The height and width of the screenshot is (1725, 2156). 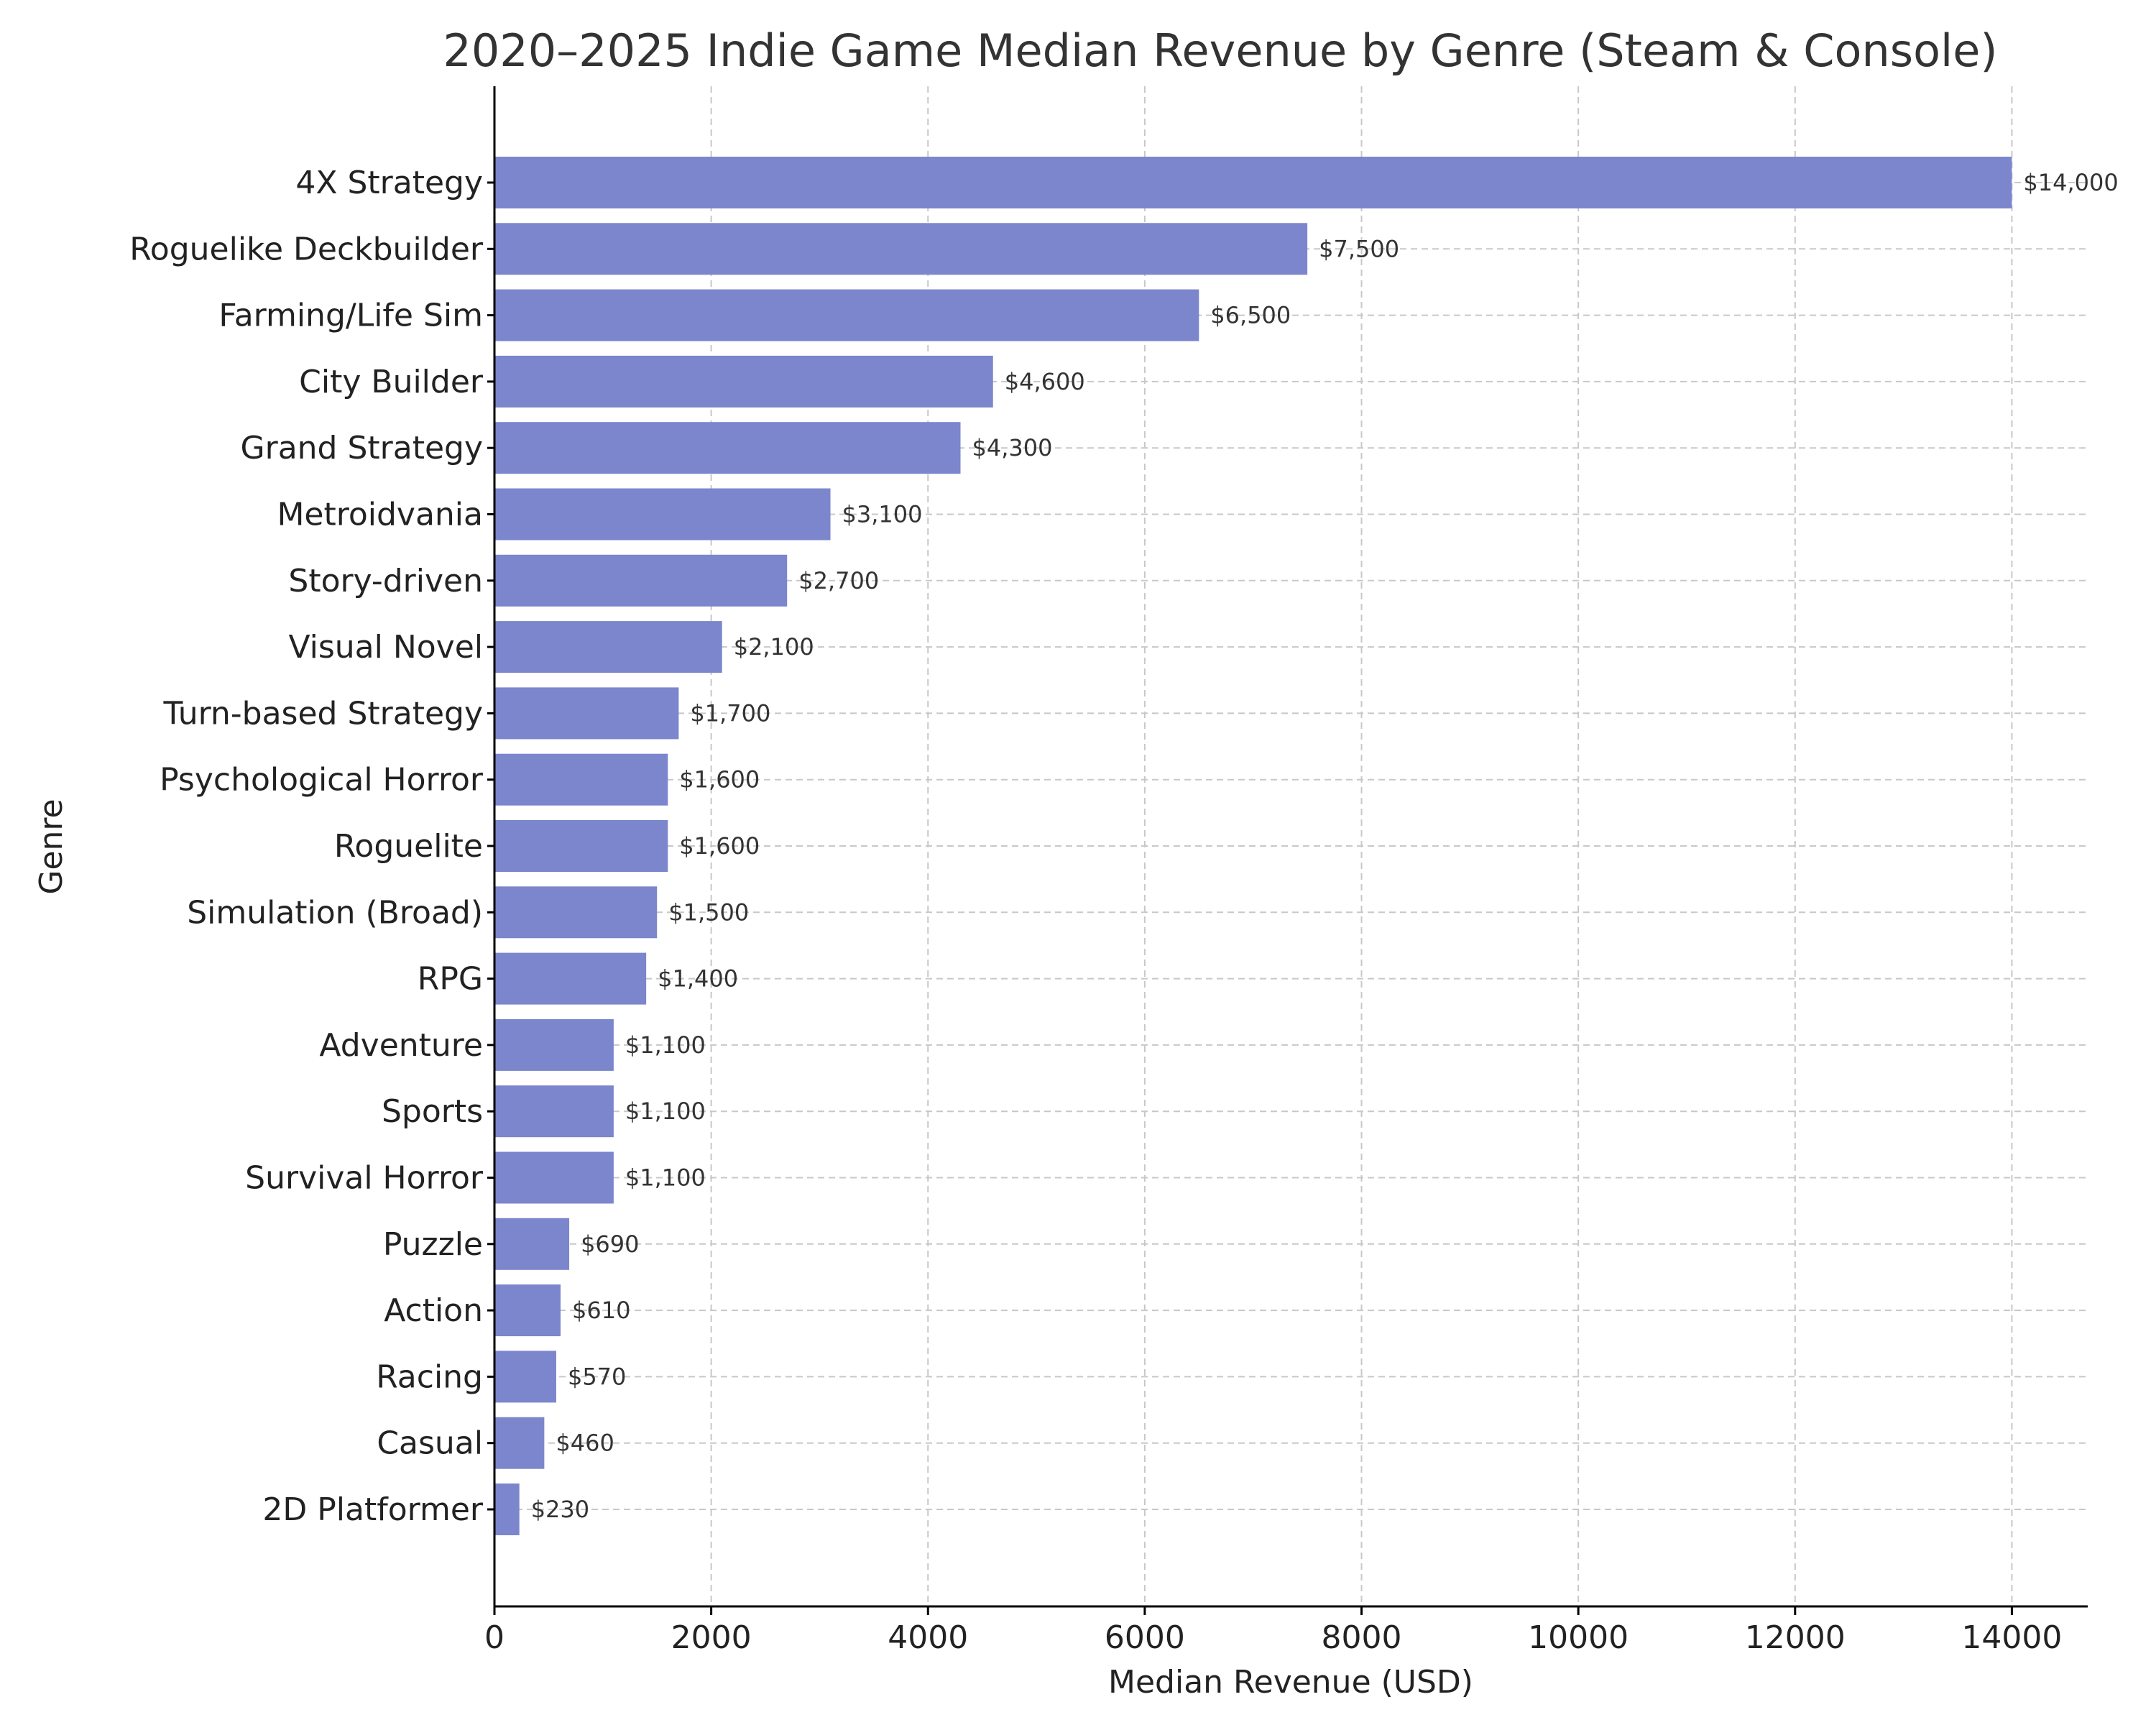 What do you see at coordinates (432, 1111) in the screenshot?
I see `category-label: Sports` at bounding box center [432, 1111].